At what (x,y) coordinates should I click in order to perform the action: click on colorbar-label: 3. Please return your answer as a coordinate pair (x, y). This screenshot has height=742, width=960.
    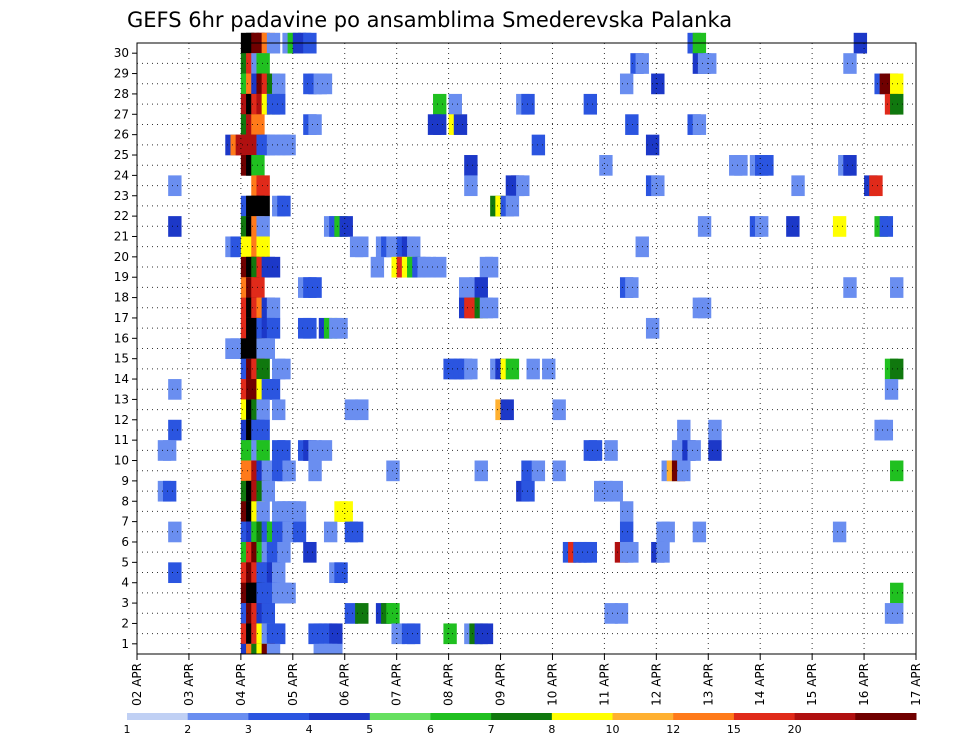
    Looking at the image, I should click on (248, 729).